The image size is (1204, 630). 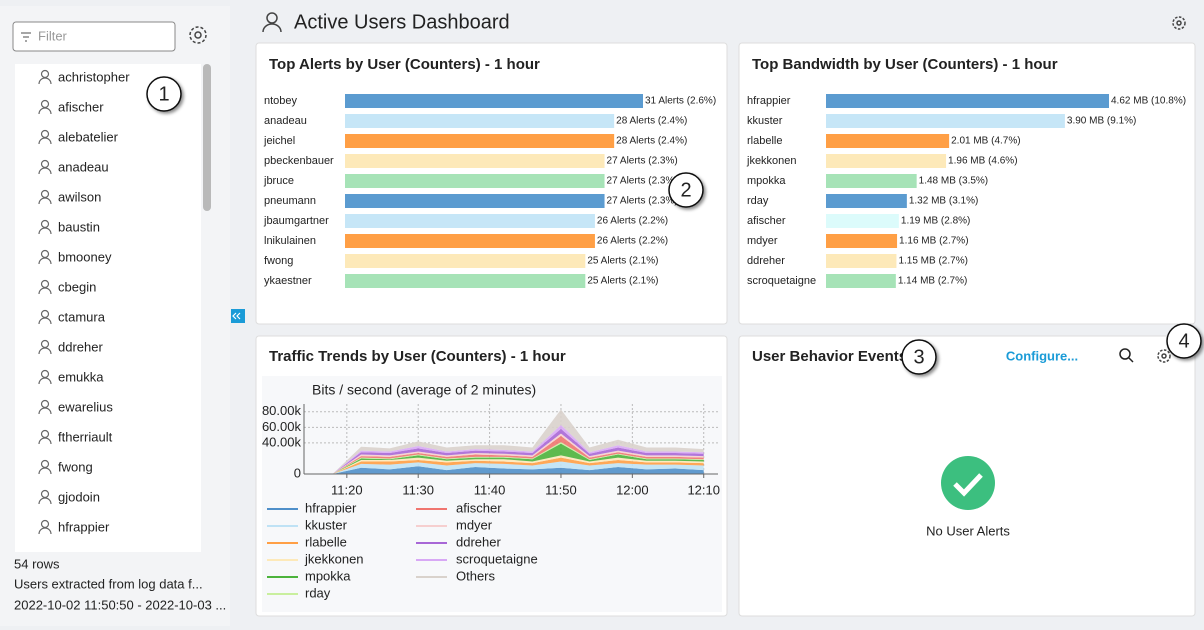 I want to click on category-label: mpokka, so click(x=766, y=181).